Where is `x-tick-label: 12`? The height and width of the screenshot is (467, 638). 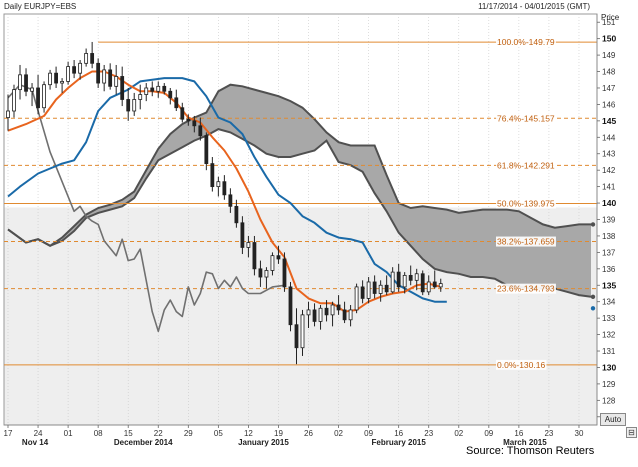
x-tick-label: 12 is located at coordinates (248, 433).